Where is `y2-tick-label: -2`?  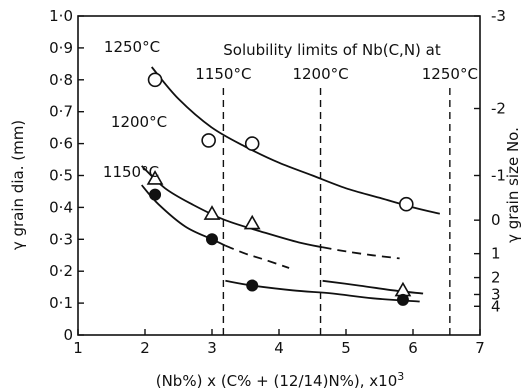
y2-tick-label: -2 is located at coordinates (498, 109).